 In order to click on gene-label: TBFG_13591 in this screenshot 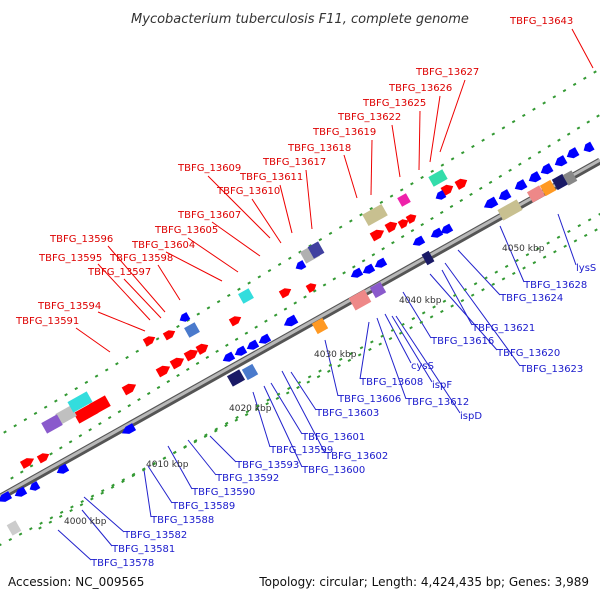, I will do `click(47, 321)`.